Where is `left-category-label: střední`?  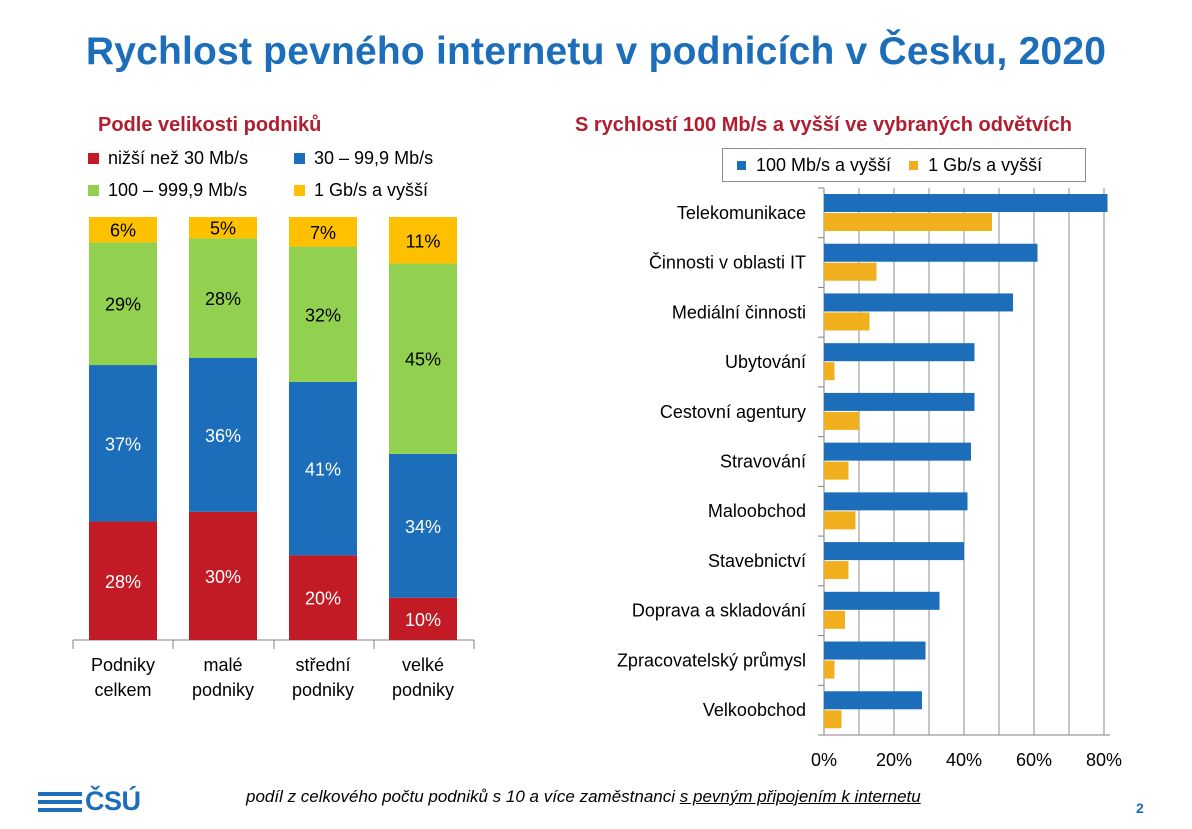 left-category-label: střední is located at coordinates (322, 665).